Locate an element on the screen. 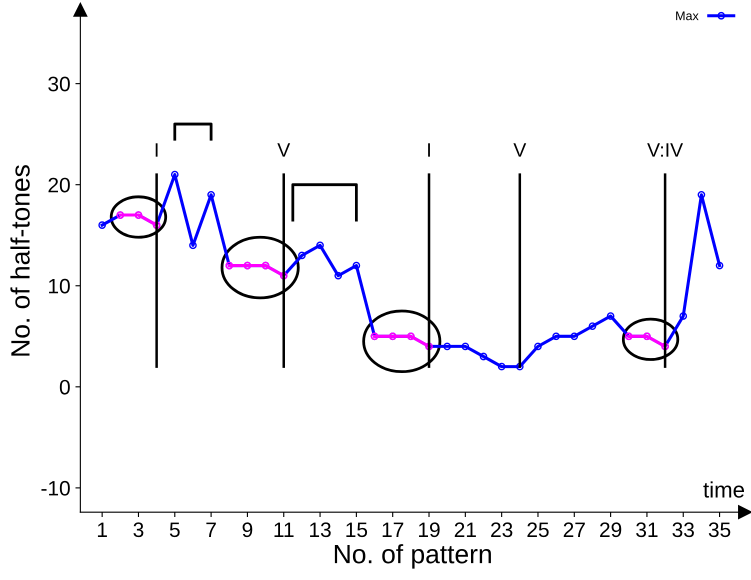  x-tick-label: 31 is located at coordinates (647, 530).